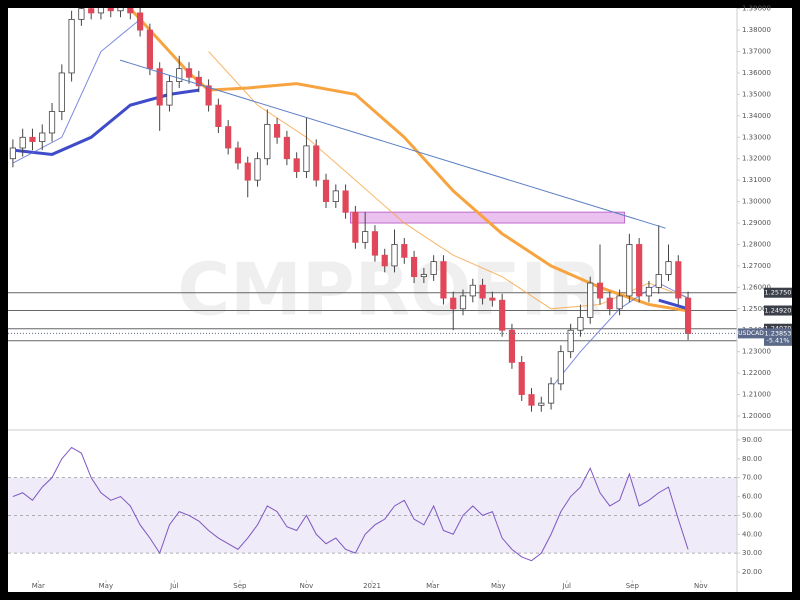 This screenshot has height=600, width=800. I want to click on y-tick-label: 1.36000, so click(756, 73).